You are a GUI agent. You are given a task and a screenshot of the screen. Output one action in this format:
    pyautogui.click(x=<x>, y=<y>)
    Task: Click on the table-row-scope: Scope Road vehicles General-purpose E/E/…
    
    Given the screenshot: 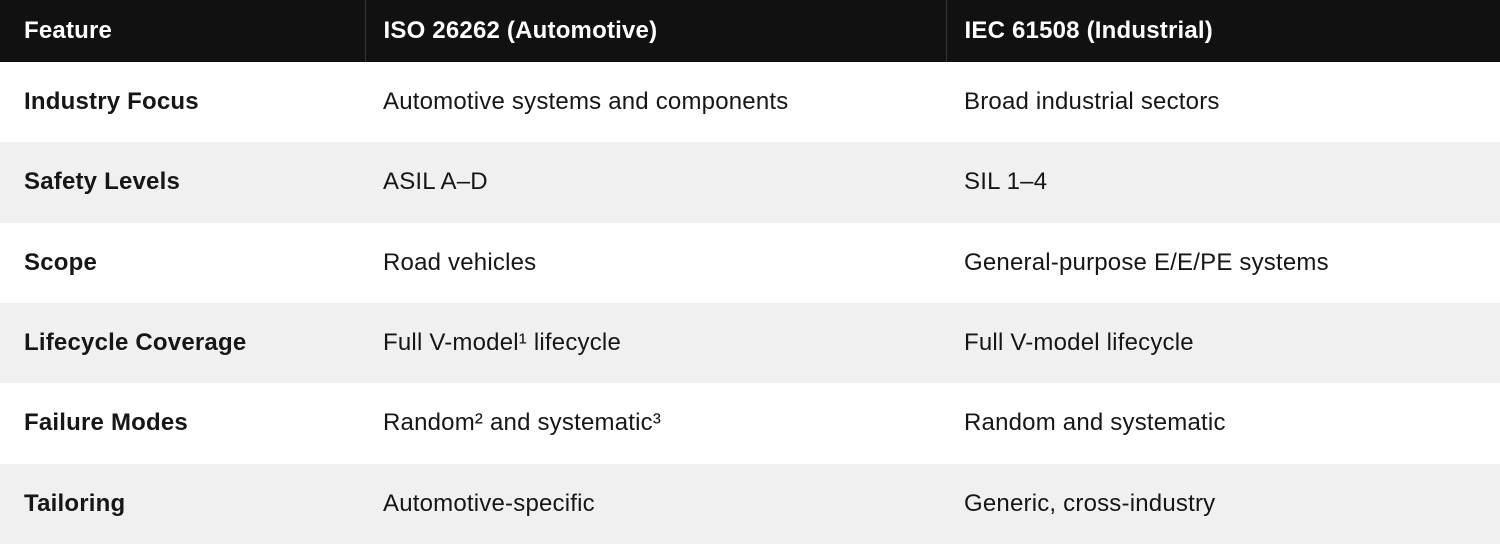 What is the action you would take?
    pyautogui.click(x=750, y=262)
    